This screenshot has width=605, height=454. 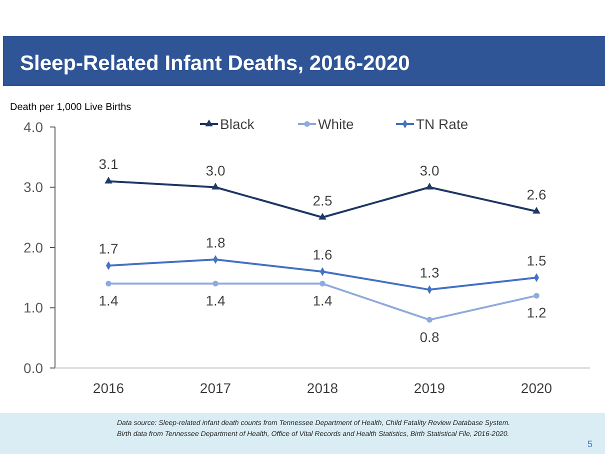 What do you see at coordinates (442, 124) in the screenshot?
I see `legend-label: TN Rate` at bounding box center [442, 124].